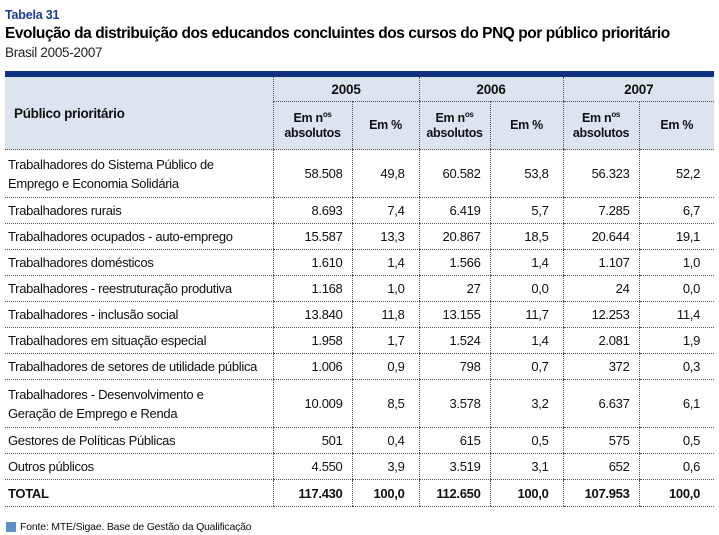 Image resolution: width=719 pixels, height=535 pixels. Describe the element at coordinates (312, 236) in the screenshot. I see `cell-abs-2005: 15.587` at that location.